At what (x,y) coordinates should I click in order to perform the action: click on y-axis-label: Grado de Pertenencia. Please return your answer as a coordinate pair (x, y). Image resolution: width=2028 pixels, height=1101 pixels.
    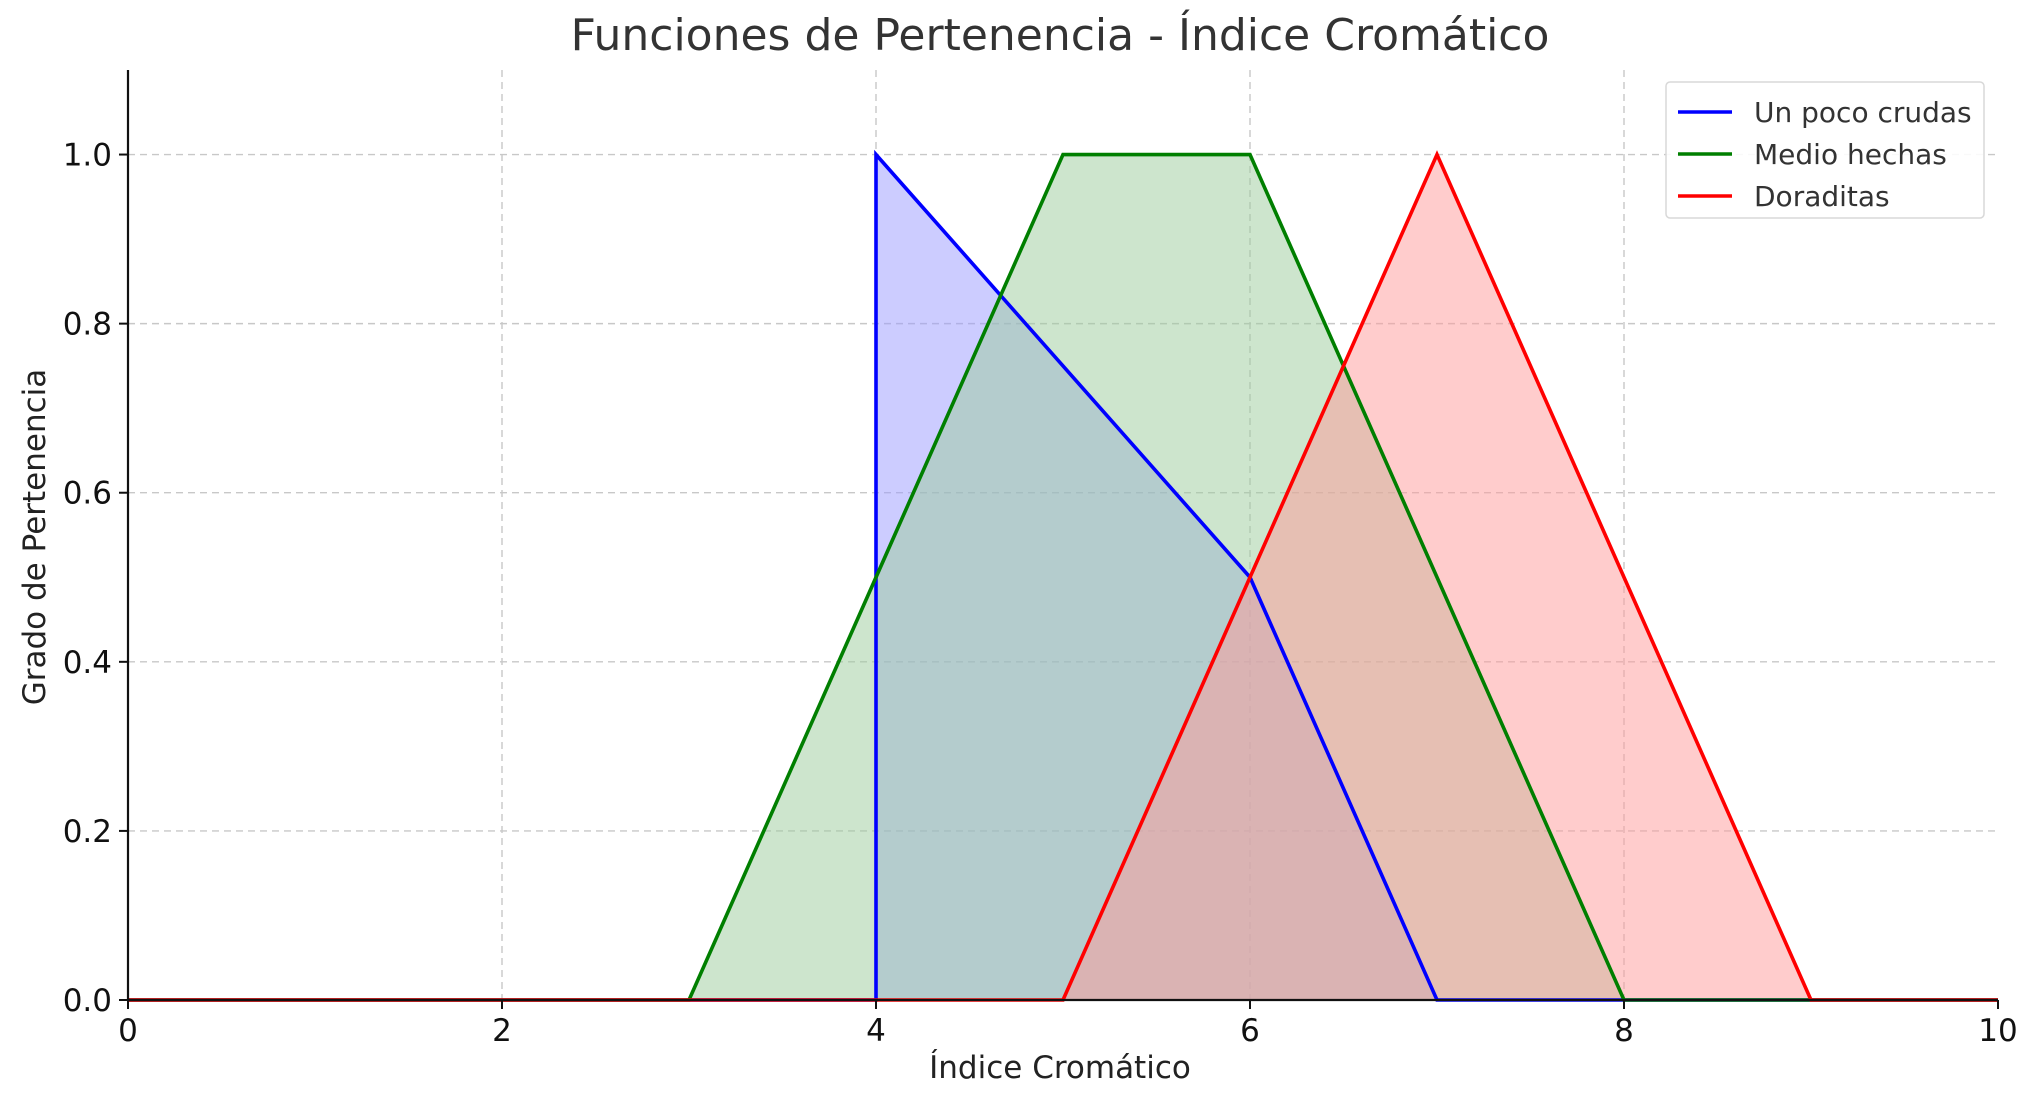
    Looking at the image, I should click on (35, 537).